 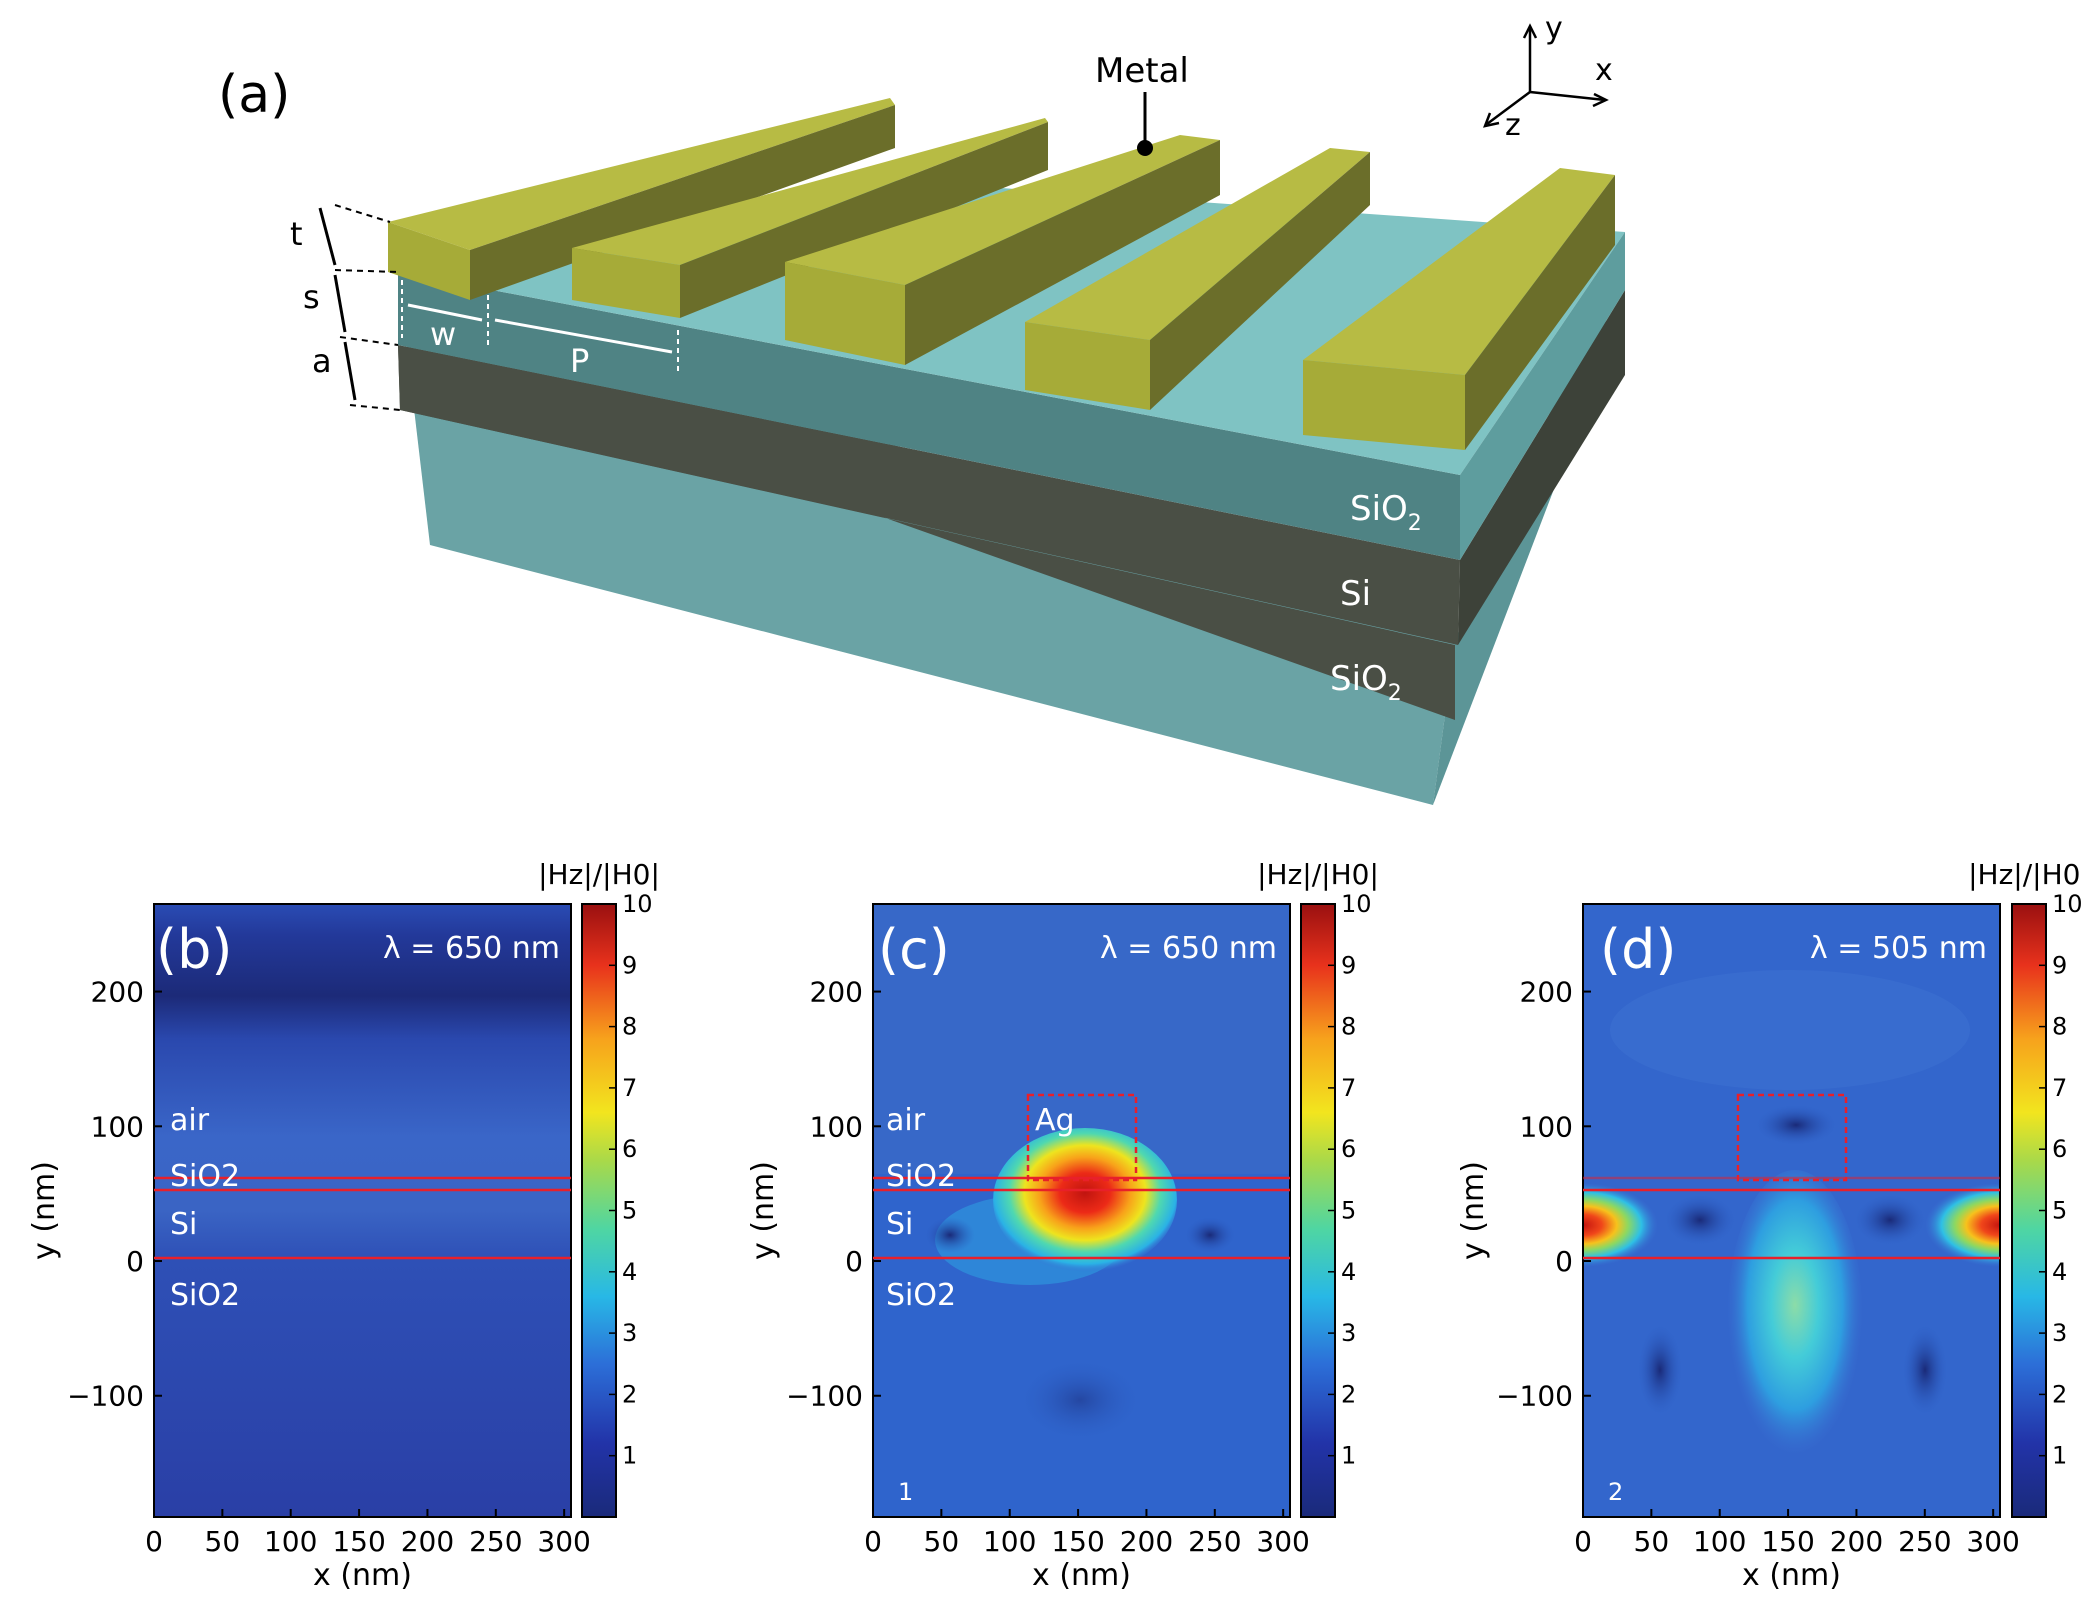 What do you see at coordinates (296, 234) in the screenshot?
I see `dim-t-label: t` at bounding box center [296, 234].